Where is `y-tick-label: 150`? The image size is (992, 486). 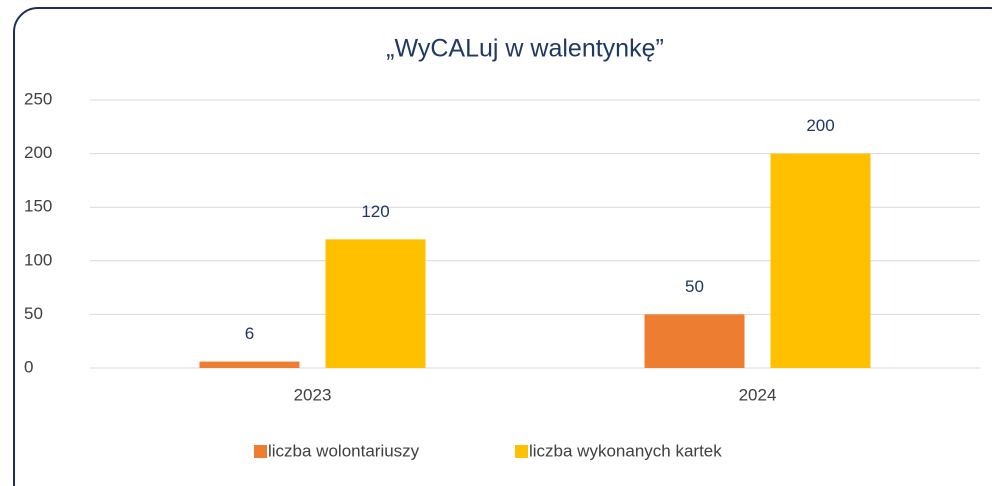 y-tick-label: 150 is located at coordinates (38, 206).